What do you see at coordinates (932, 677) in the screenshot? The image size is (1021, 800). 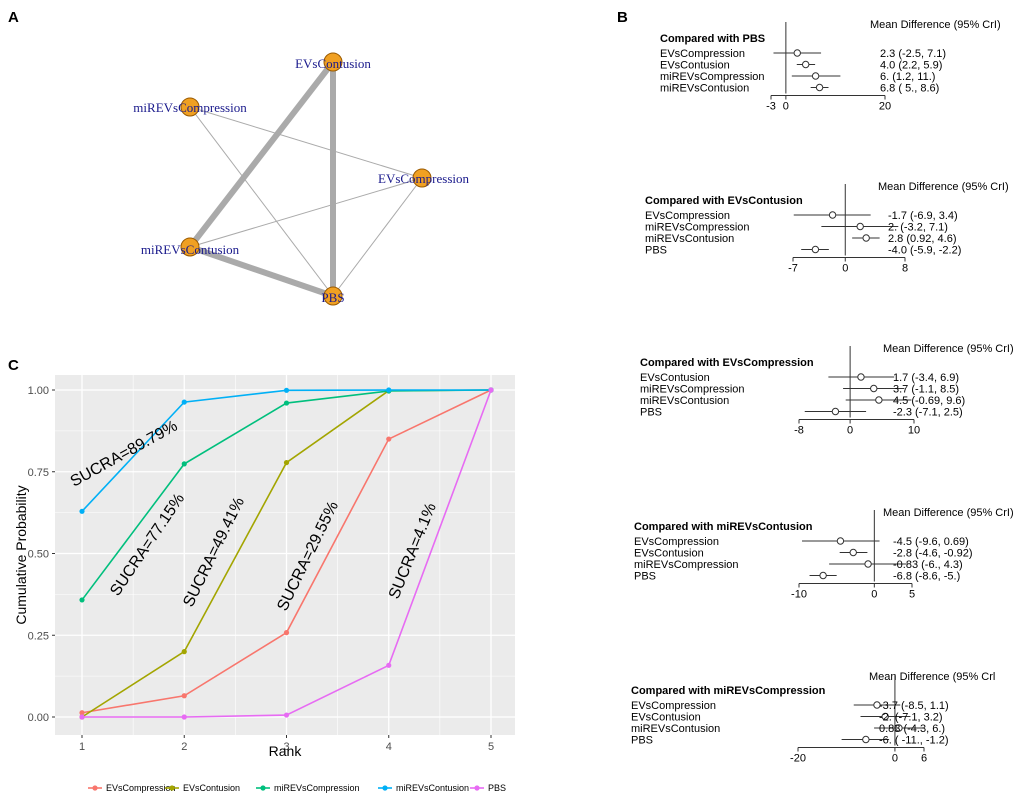 I see `forest-header: Mean Difference (95% Crl` at bounding box center [932, 677].